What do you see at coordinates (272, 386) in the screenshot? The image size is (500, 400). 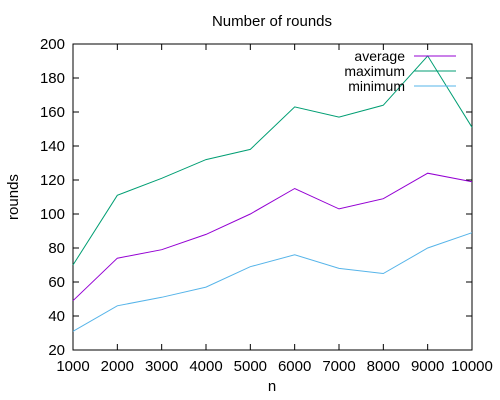 I see `x-axis-label: n` at bounding box center [272, 386].